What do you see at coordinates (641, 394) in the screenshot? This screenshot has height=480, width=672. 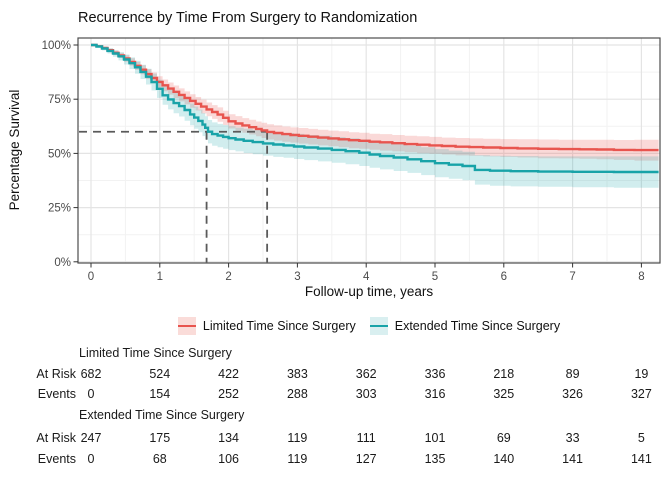 I see `limited-events-value-t8: 327` at bounding box center [641, 394].